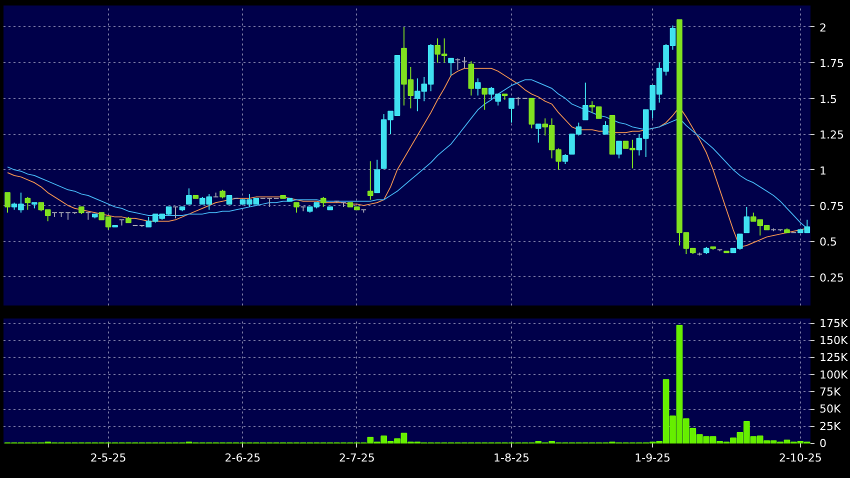 This screenshot has height=478, width=850. I want to click on x-tick-label: 2-7-25, so click(356, 458).